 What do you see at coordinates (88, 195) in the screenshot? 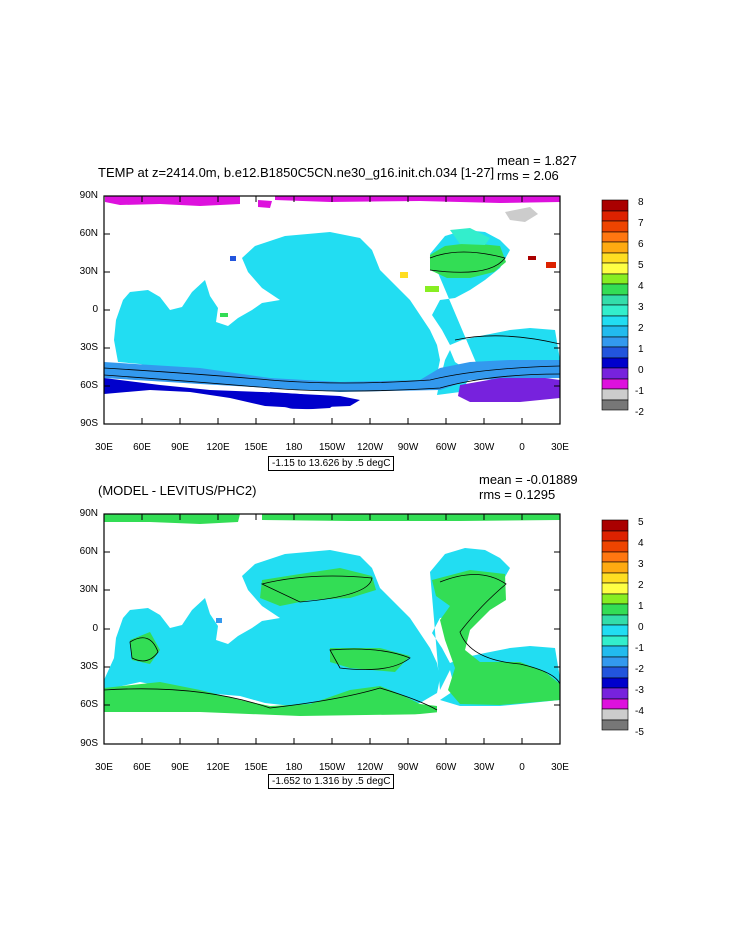
I see `p1-lat-90n: 90N` at bounding box center [88, 195].